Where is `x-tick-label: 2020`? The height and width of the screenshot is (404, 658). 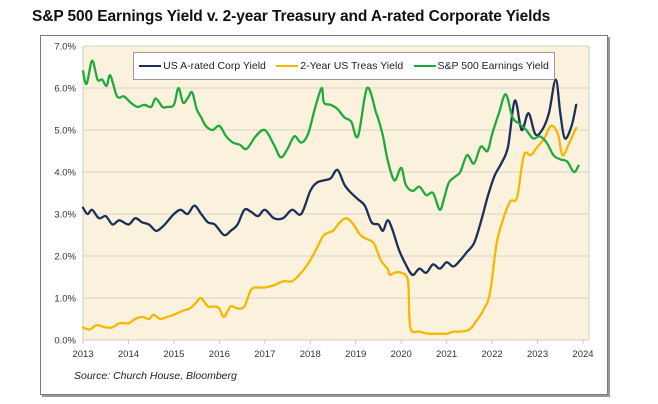
x-tick-label: 2020 is located at coordinates (401, 354).